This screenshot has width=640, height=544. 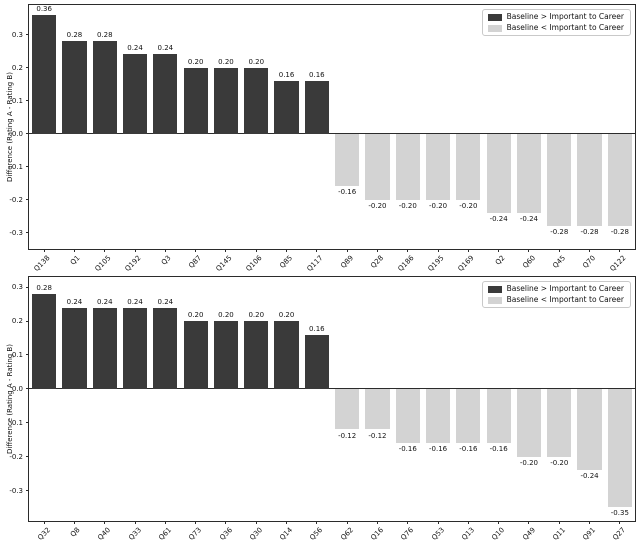 I want to click on x-tick-label: Q2, so click(x=500, y=260).